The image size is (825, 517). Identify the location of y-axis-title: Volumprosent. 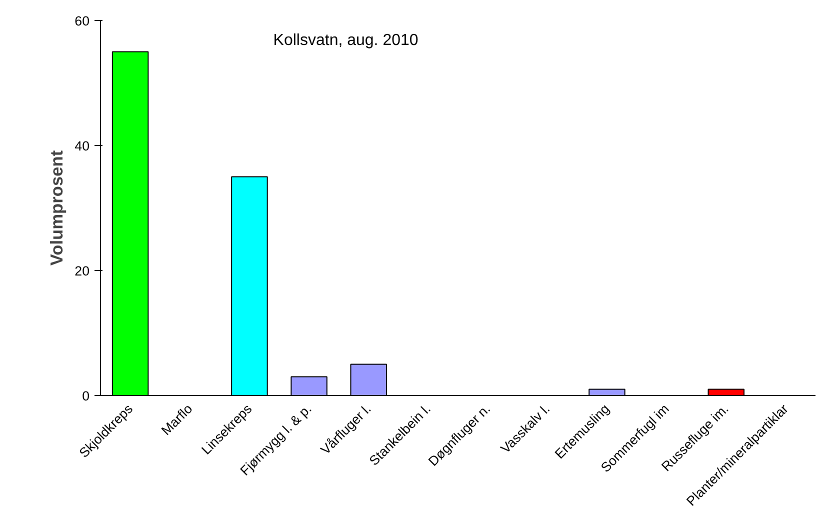
(56, 208).